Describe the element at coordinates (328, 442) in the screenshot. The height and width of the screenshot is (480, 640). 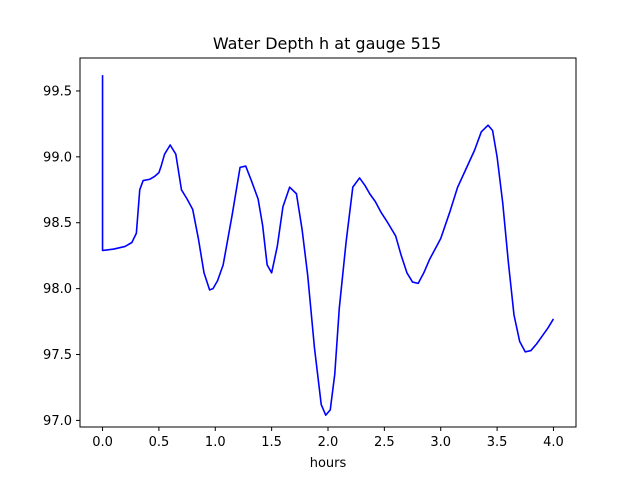
I see `x-tick-label: 2.0` at that location.